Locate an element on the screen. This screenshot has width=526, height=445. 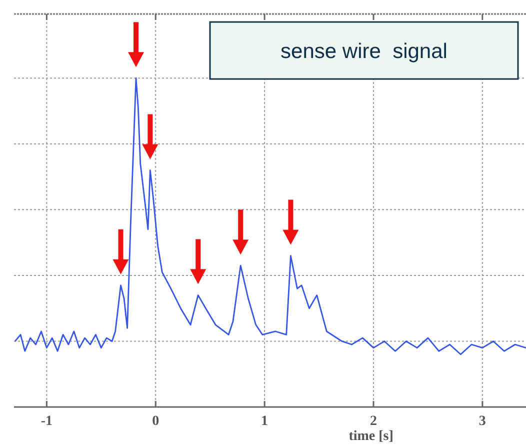
x-tick-label: 3 is located at coordinates (482, 421).